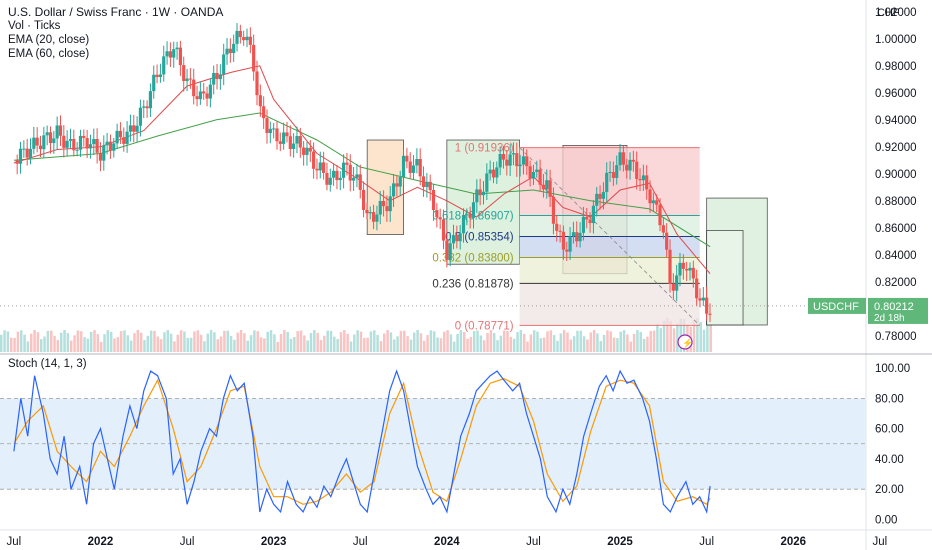  What do you see at coordinates (47, 364) in the screenshot?
I see `stoch-legend: Stoch (14, 1, 3)` at bounding box center [47, 364].